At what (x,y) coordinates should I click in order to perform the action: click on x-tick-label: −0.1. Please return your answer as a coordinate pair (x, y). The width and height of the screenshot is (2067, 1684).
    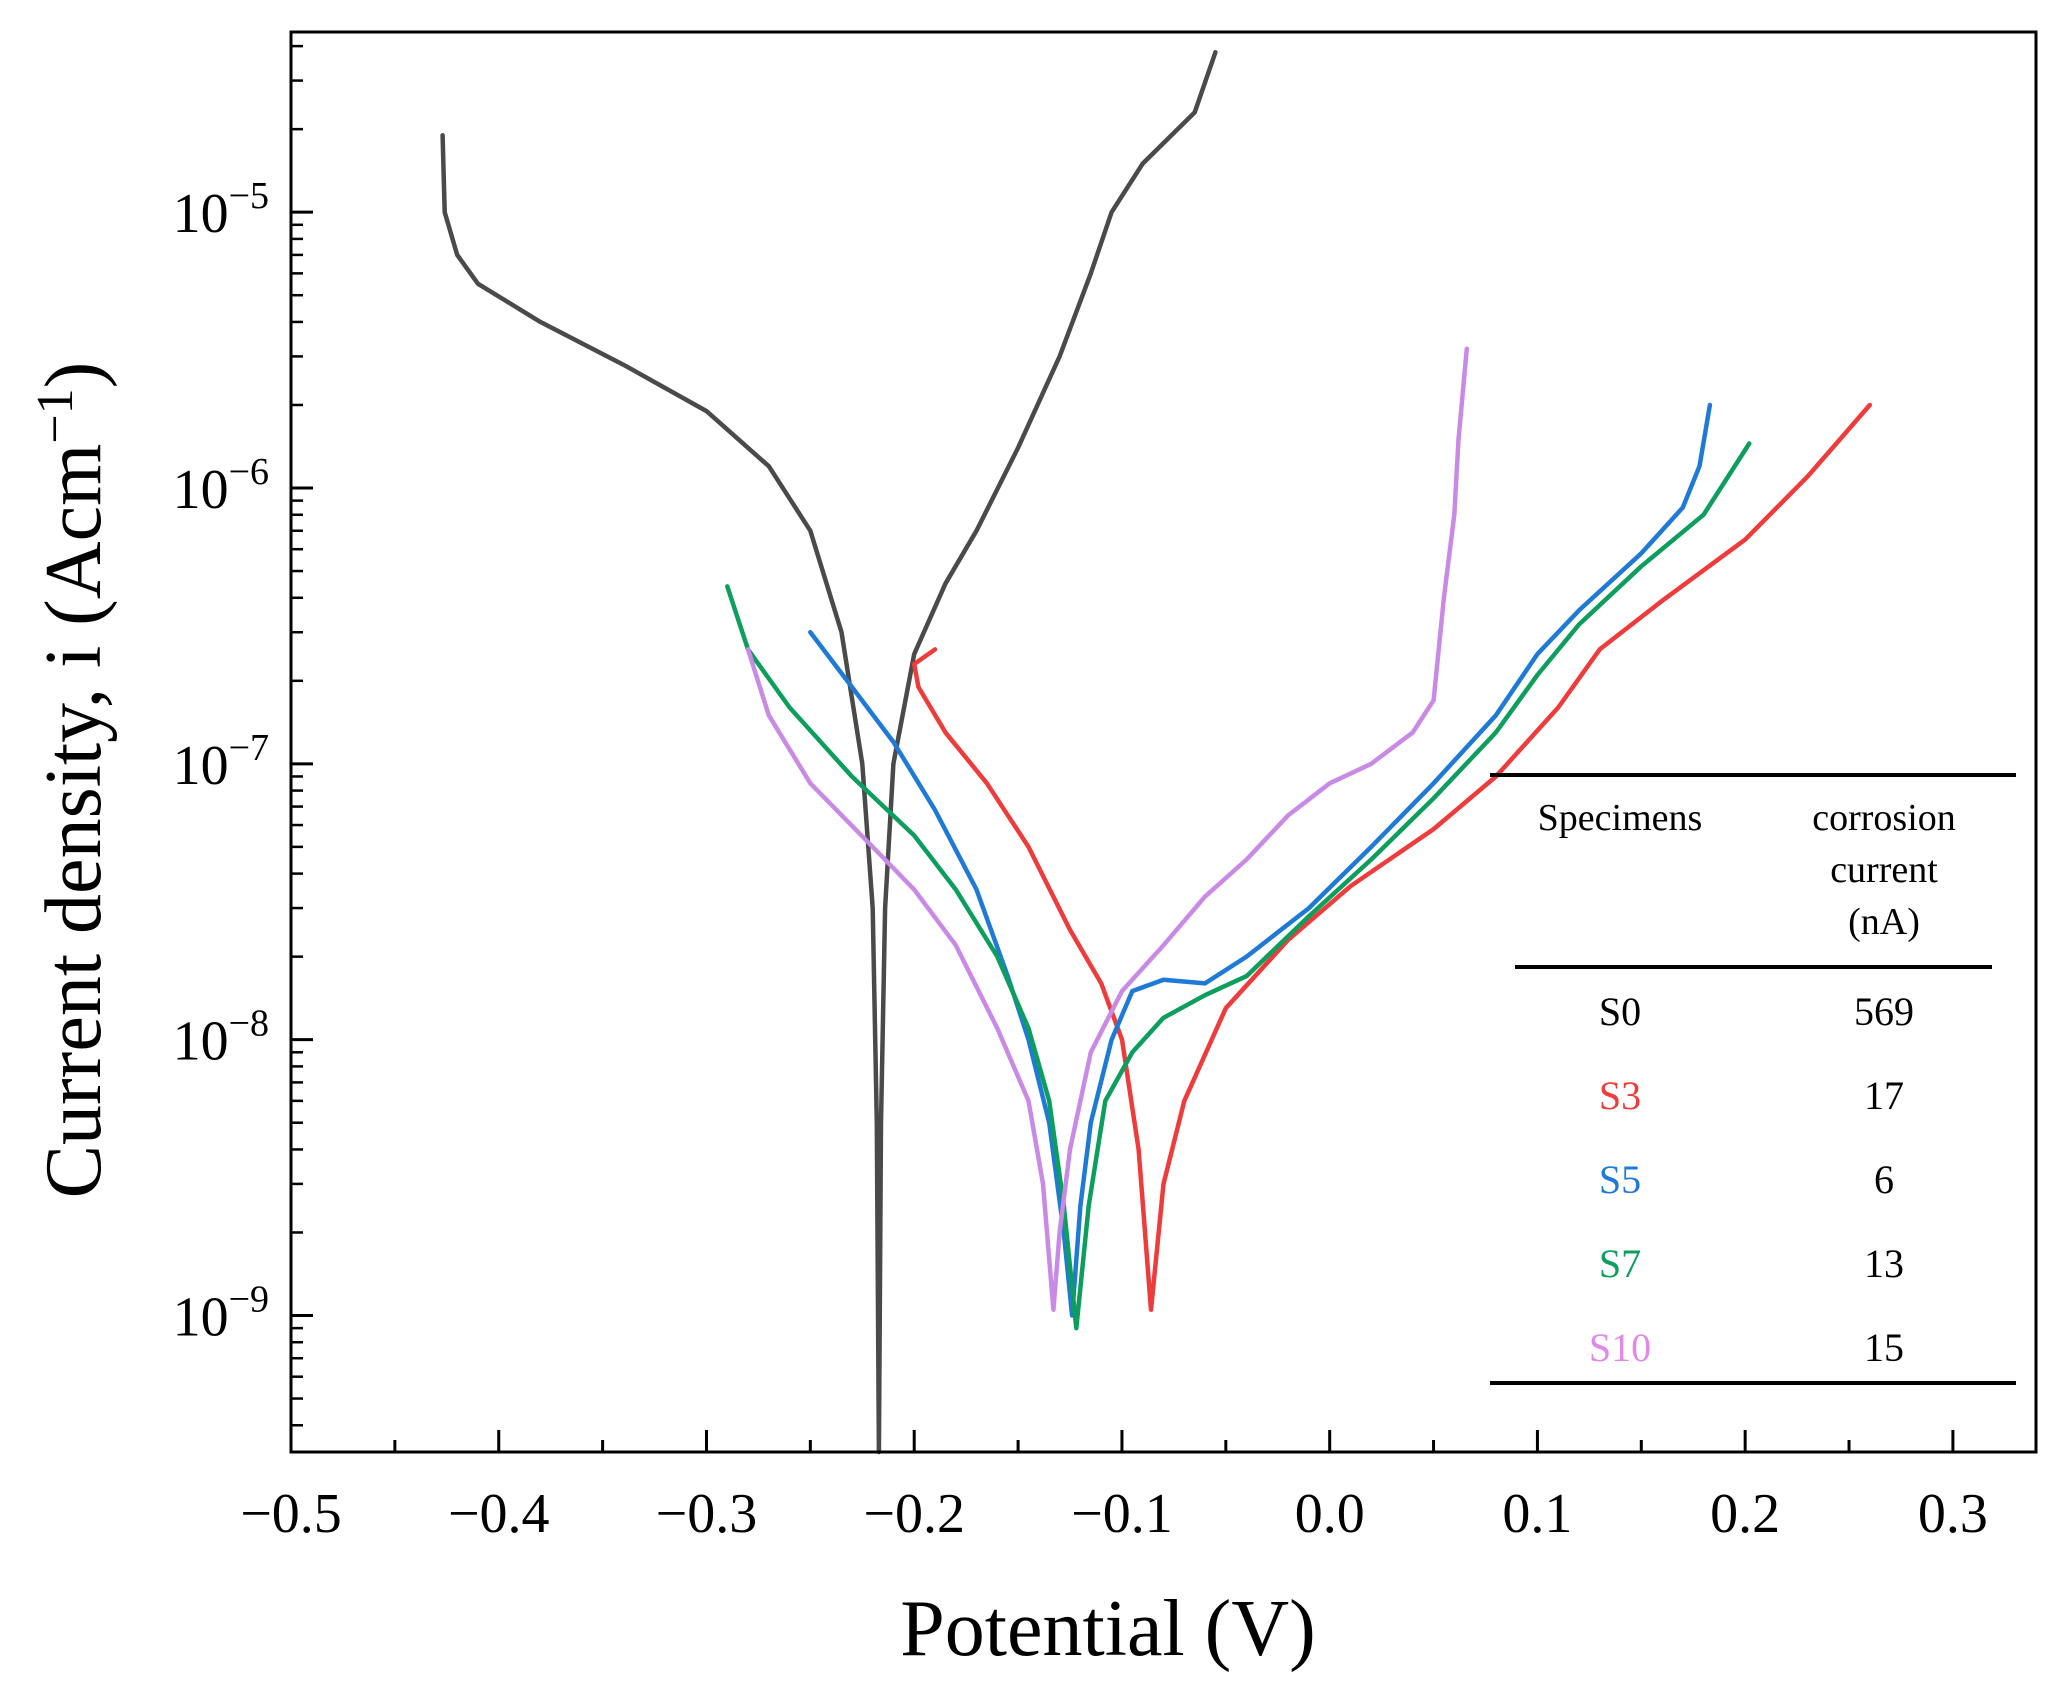
    Looking at the image, I should click on (1122, 1514).